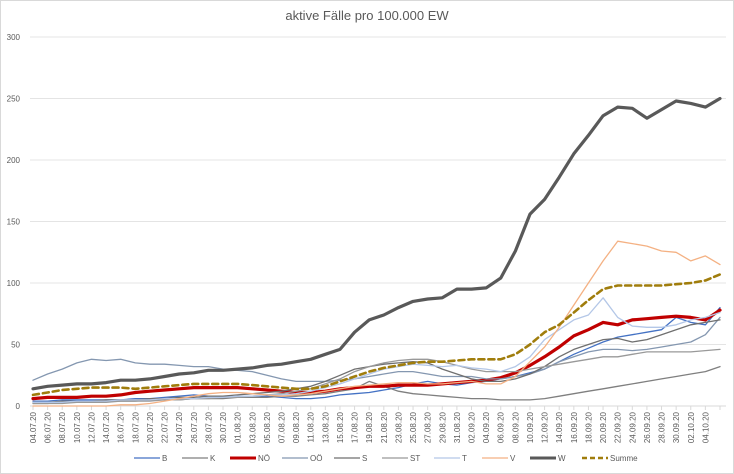  I want to click on y-tick-label: 100, so click(14, 283).